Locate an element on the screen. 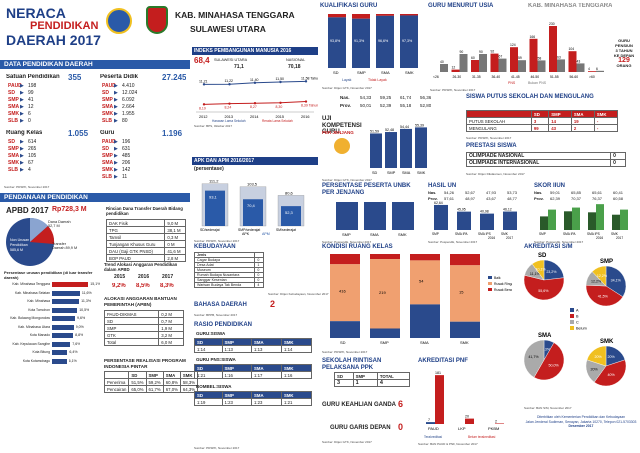  umur-pns-label: 124 is located at coordinates (513, 45).